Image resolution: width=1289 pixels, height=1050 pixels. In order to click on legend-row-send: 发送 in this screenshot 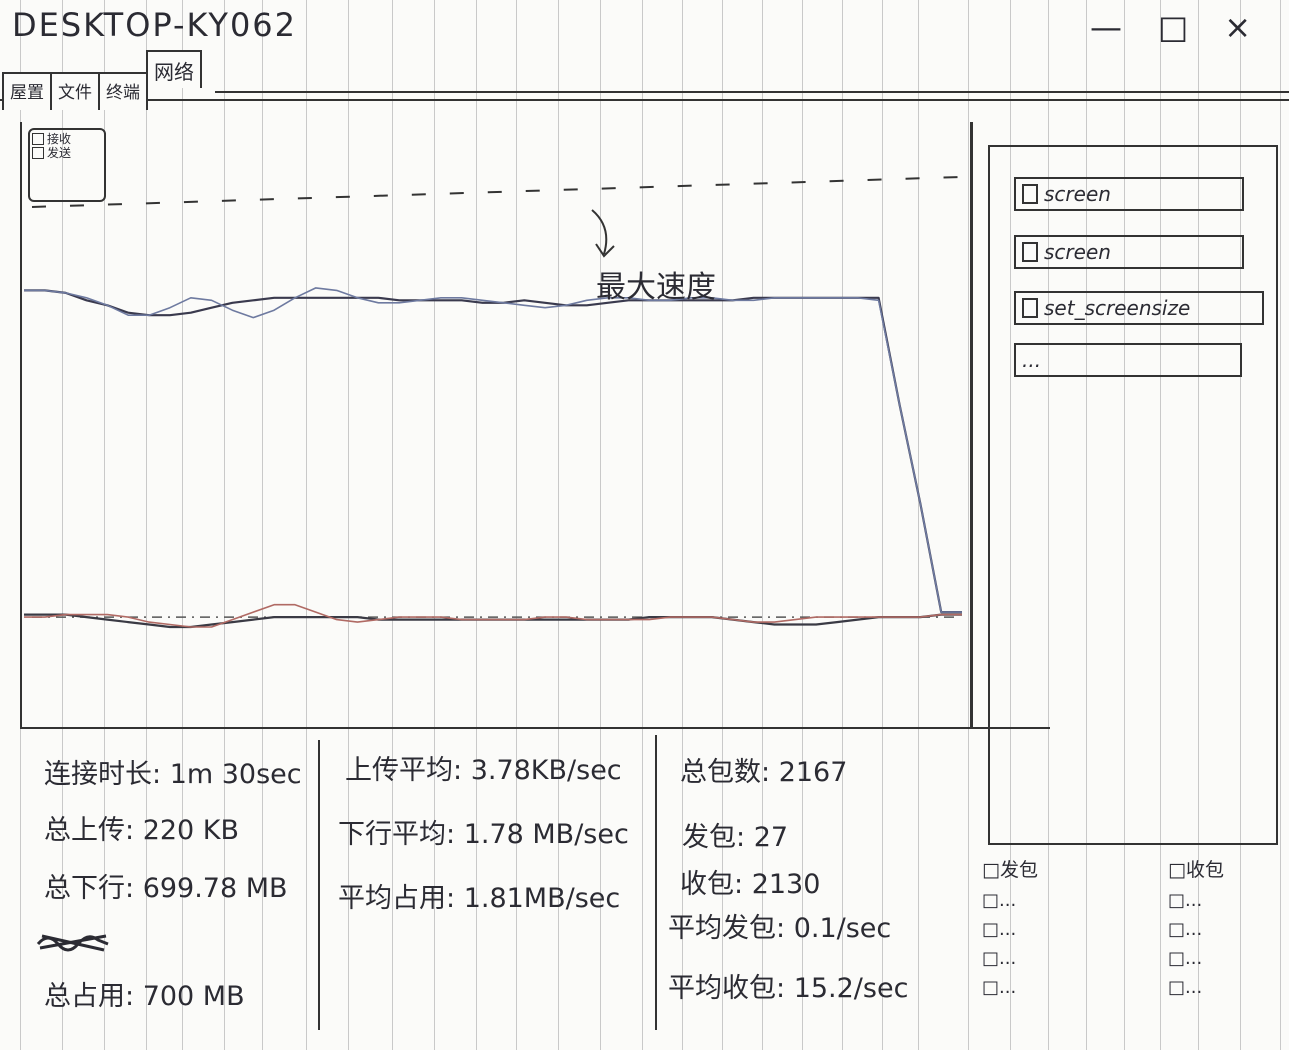, I will do `click(67, 153)`.